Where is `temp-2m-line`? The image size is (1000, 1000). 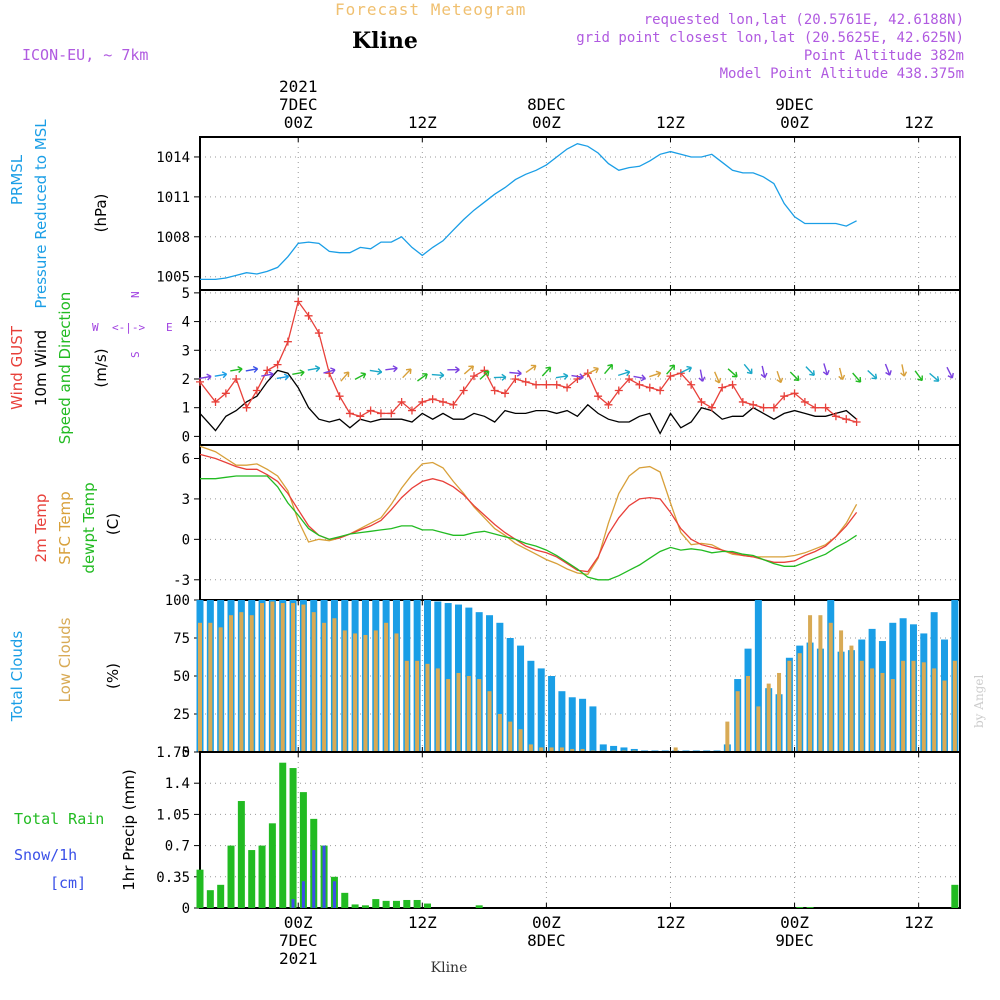
temp-2m-line is located at coordinates (528, 513).